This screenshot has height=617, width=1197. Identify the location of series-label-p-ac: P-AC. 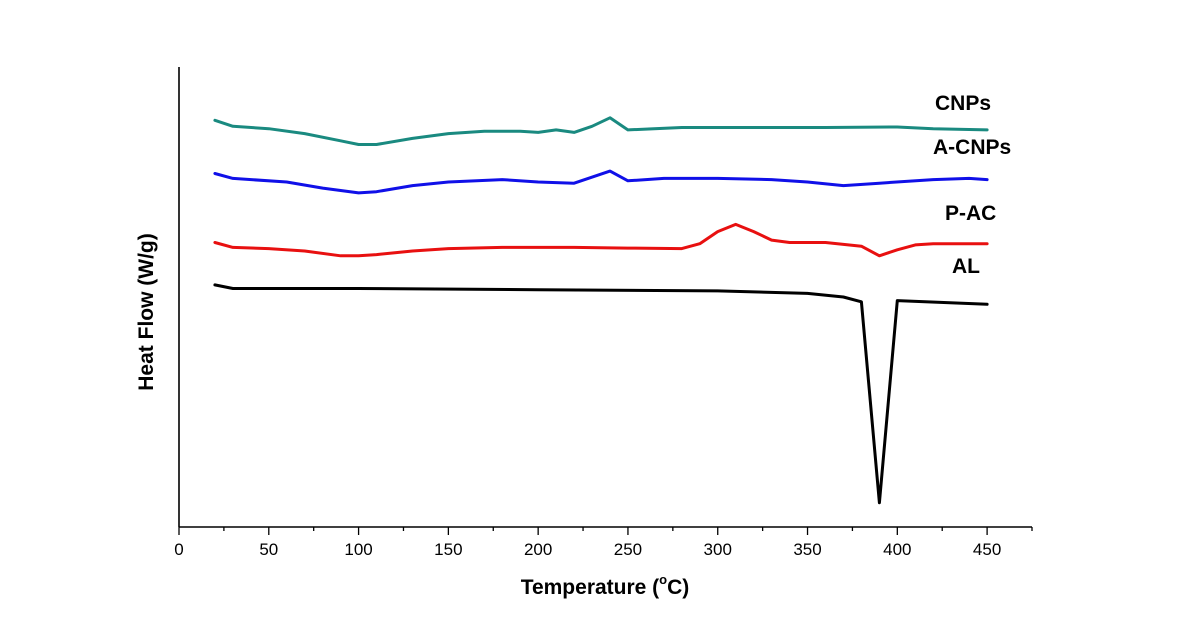
(970, 213).